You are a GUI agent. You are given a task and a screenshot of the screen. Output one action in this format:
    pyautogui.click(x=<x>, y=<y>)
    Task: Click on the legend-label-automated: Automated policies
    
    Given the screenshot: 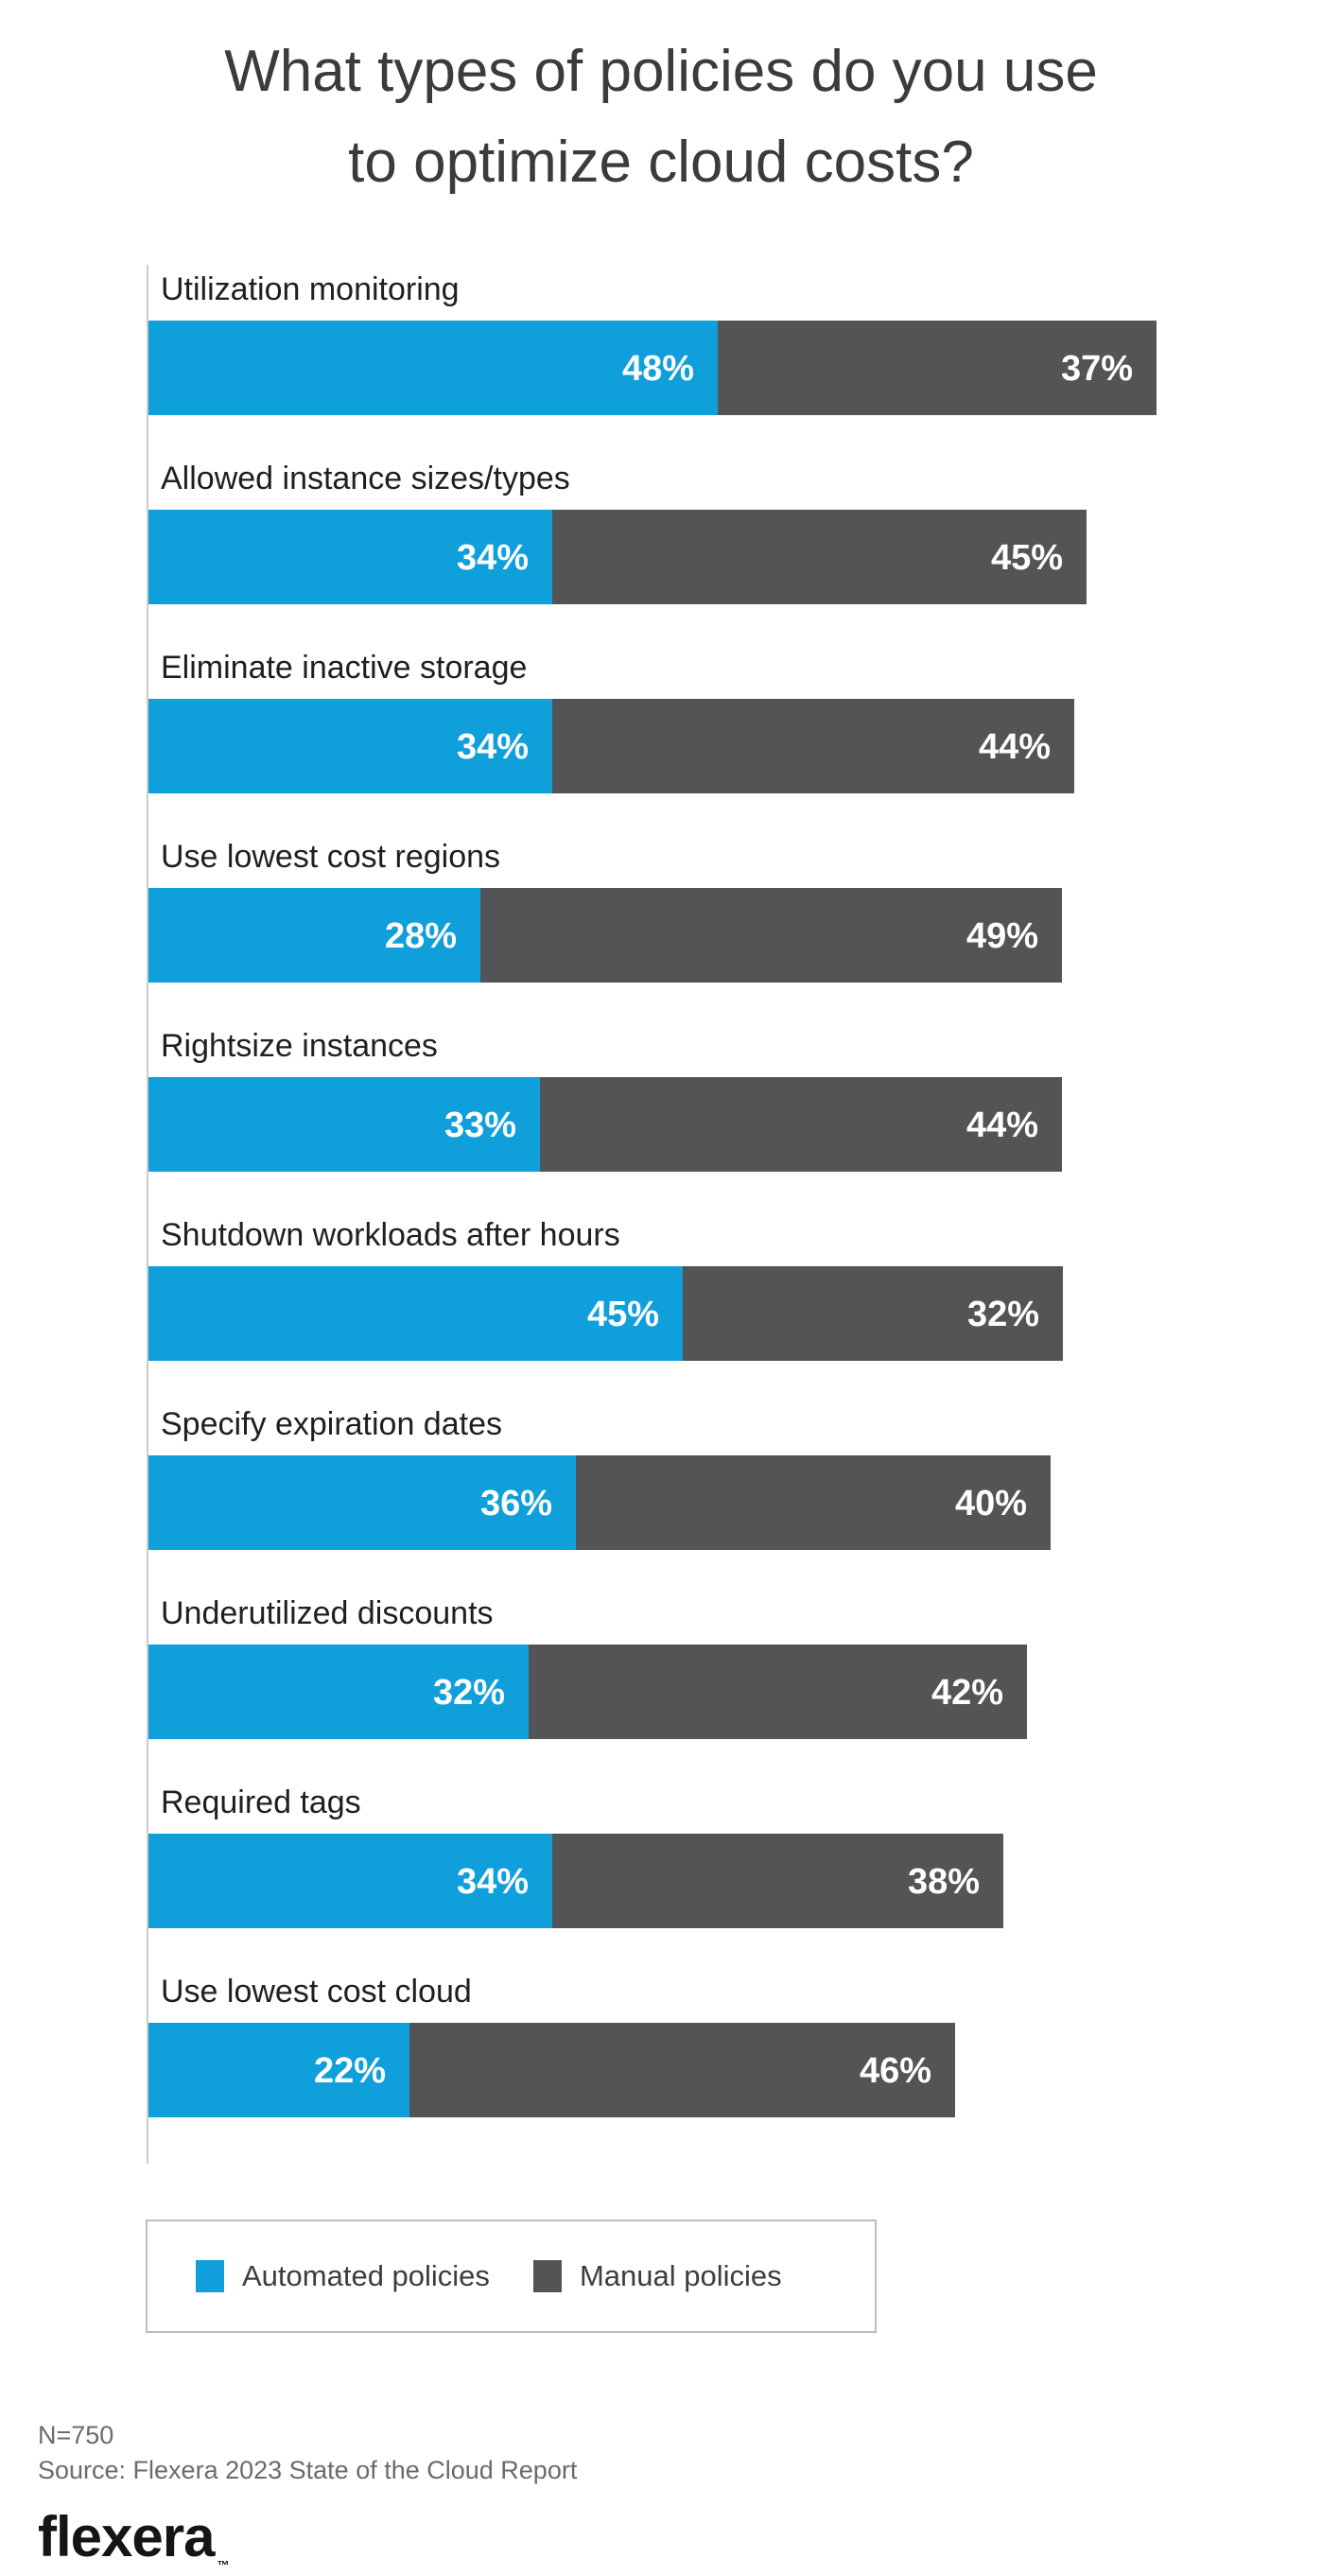 What is the action you would take?
    pyautogui.click(x=366, y=2275)
    